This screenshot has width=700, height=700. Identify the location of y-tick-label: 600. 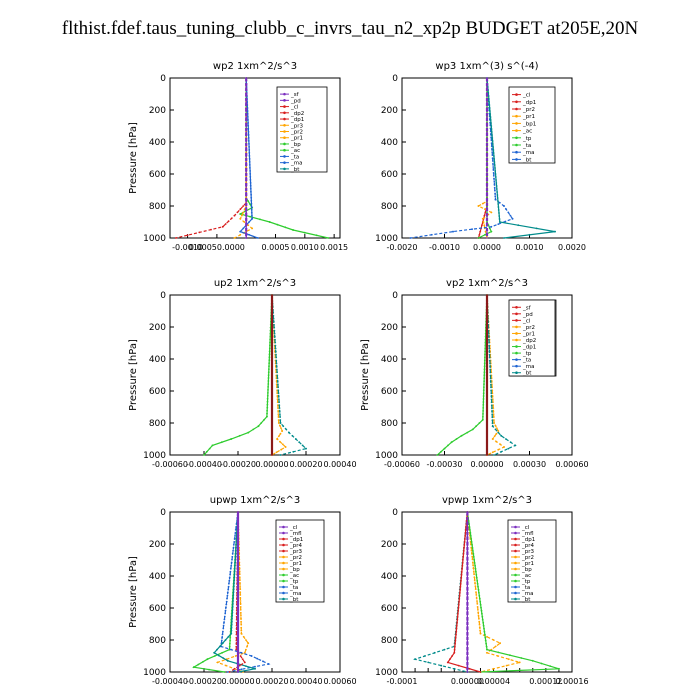
(389, 609).